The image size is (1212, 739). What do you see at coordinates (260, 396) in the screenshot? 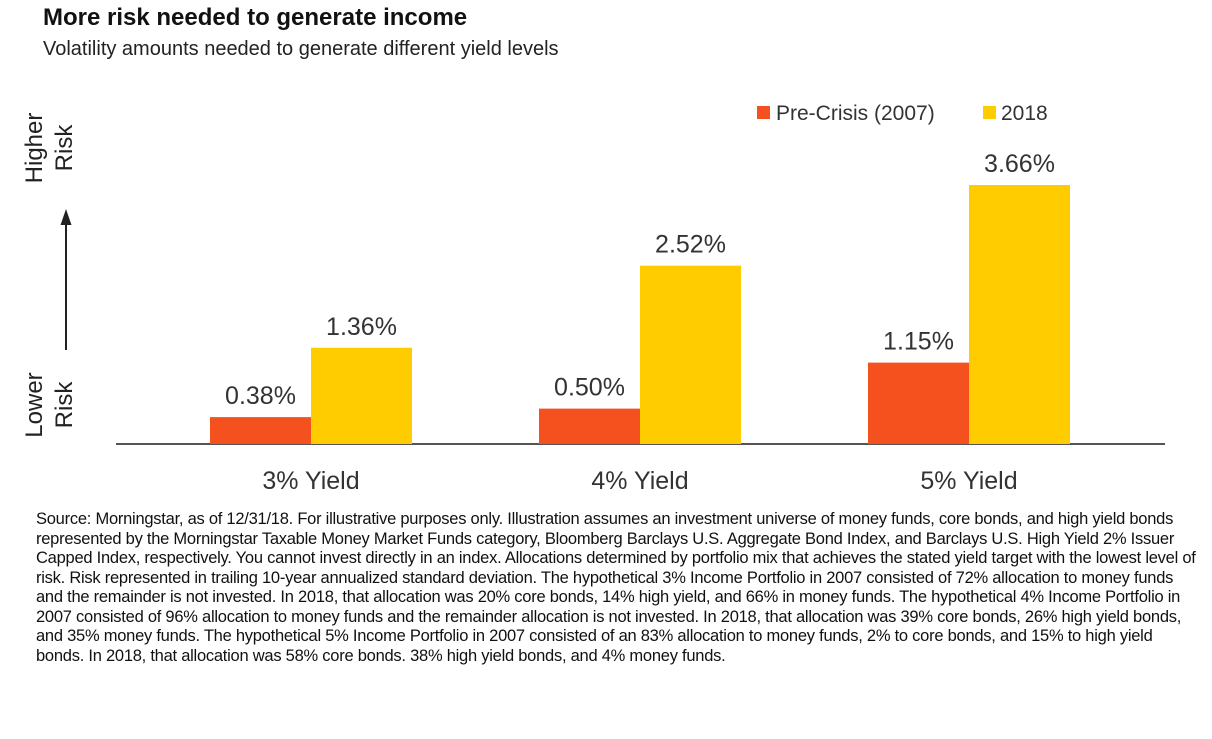
I see `data-label: 0.38%` at bounding box center [260, 396].